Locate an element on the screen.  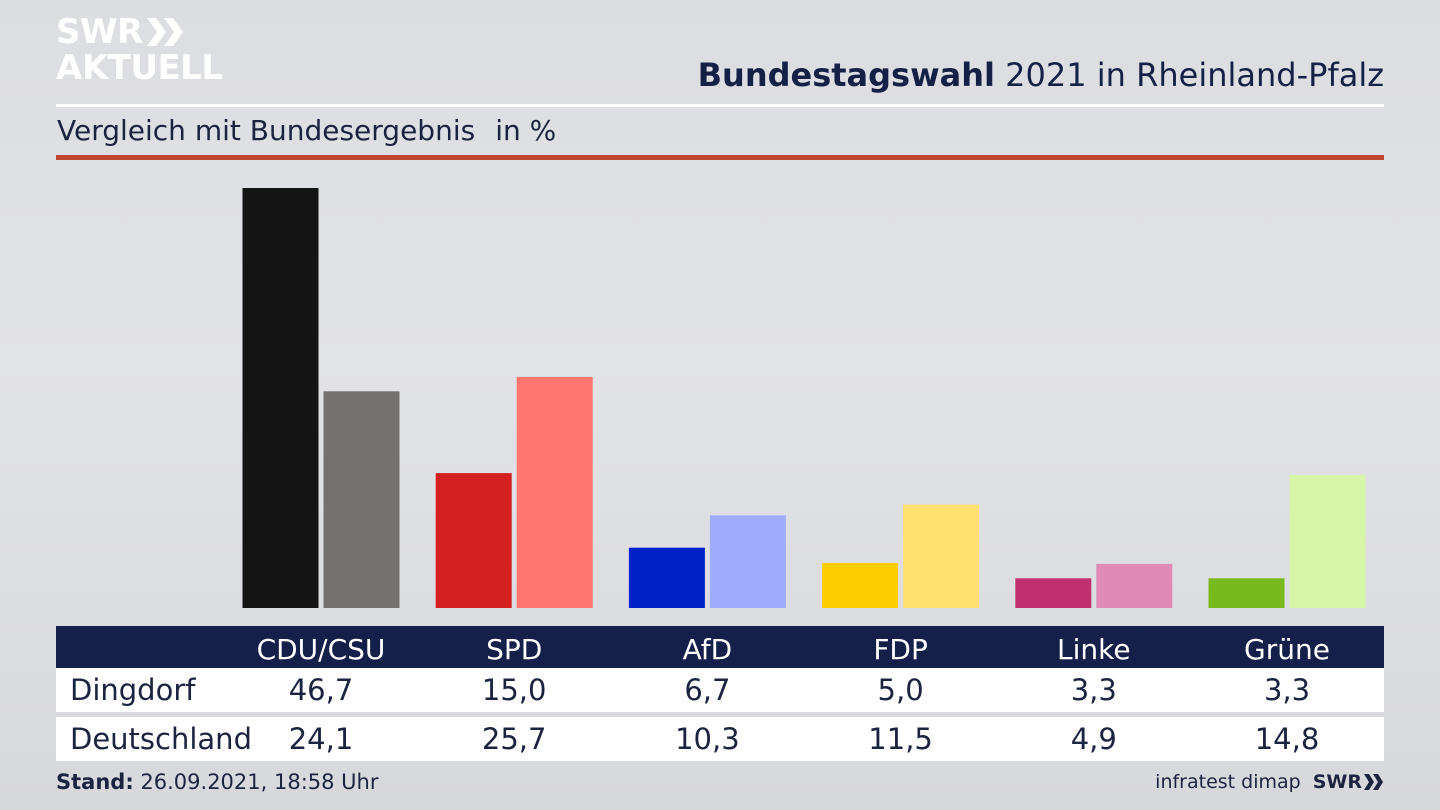
value-cell: 5,0 is located at coordinates (900, 690).